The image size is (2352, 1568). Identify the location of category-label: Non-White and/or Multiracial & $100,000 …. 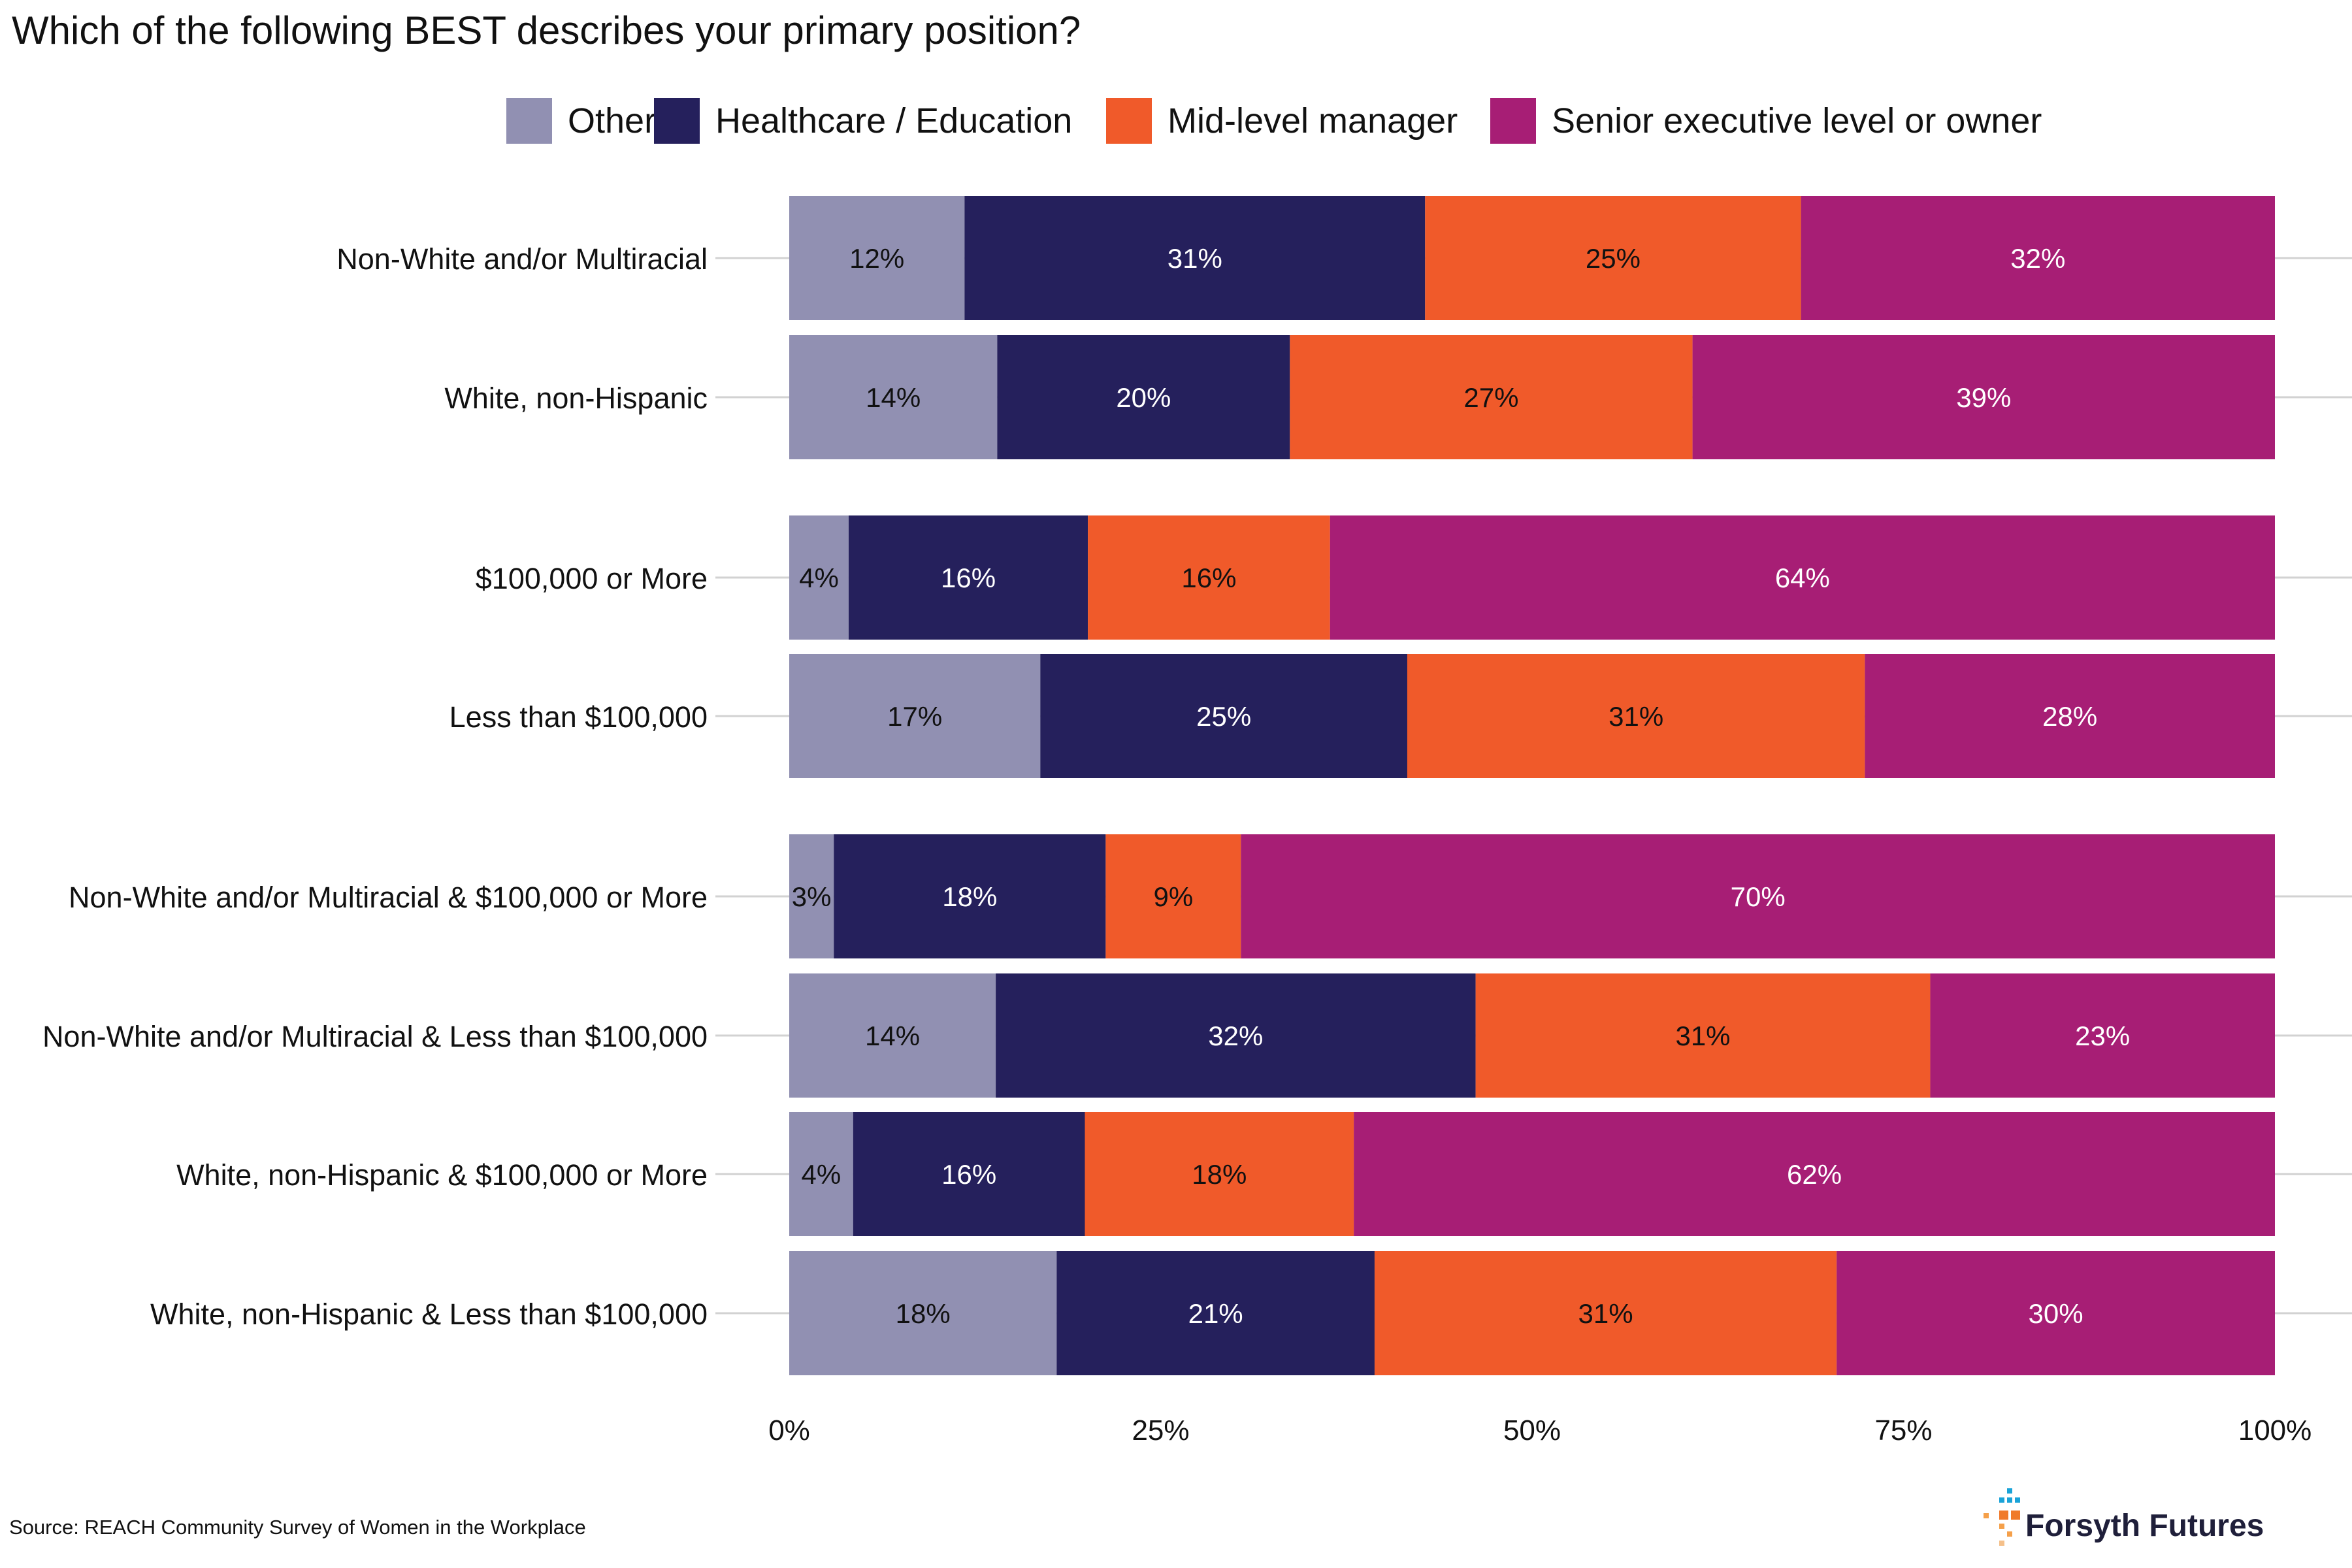
(388, 897).